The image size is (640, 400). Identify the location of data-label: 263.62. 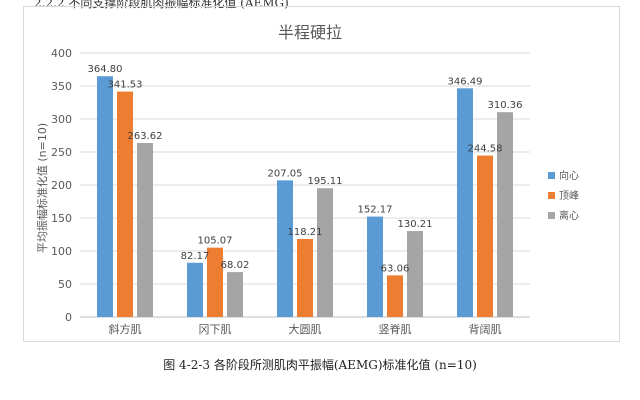
(145, 136).